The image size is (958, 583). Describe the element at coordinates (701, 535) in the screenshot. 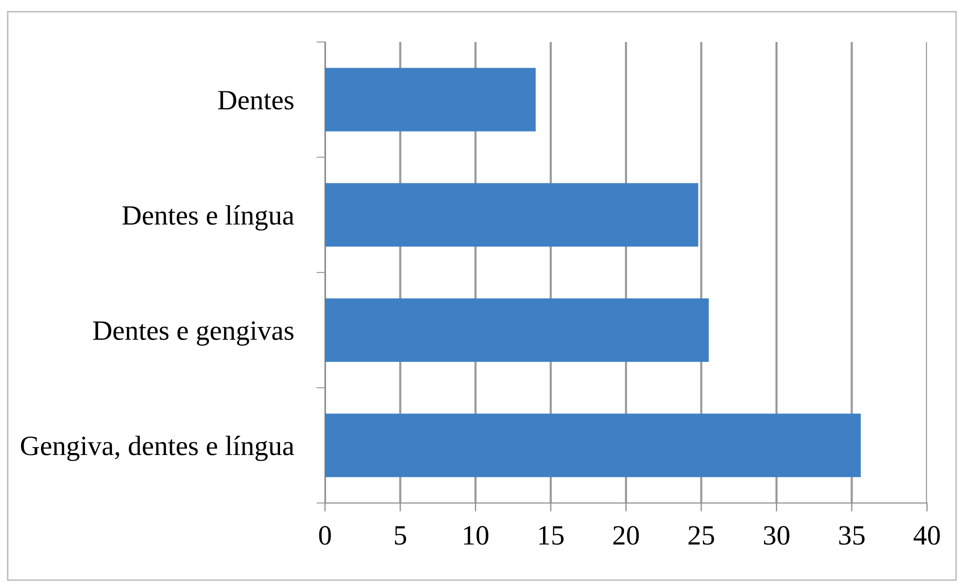

I see `x-tick-label: 25` at that location.